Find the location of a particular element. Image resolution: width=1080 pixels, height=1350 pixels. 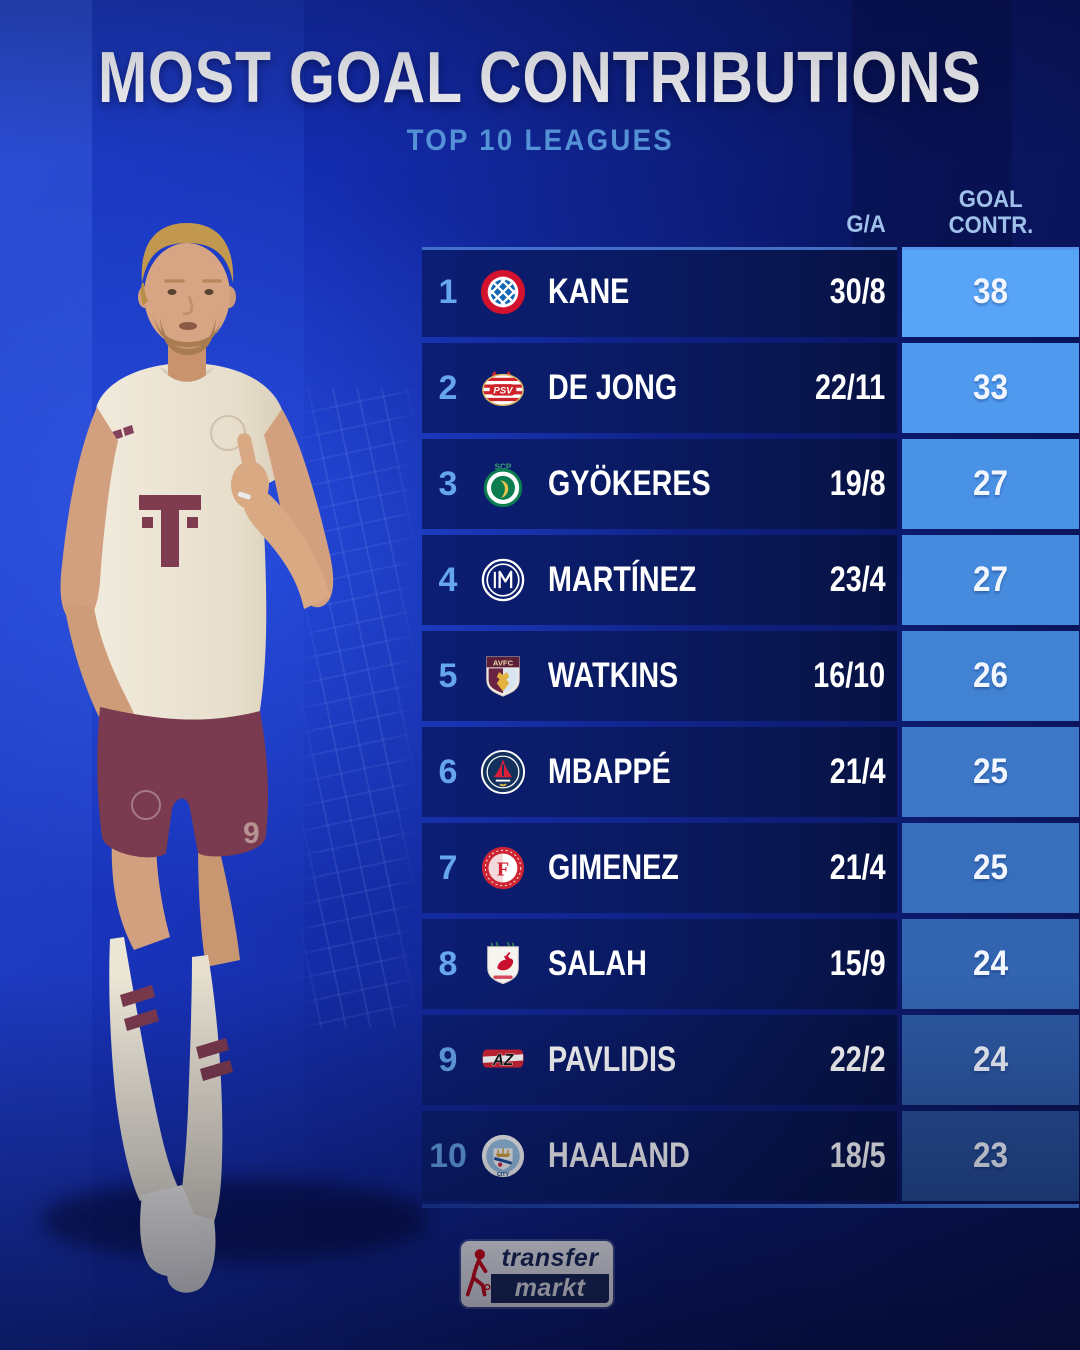

goal-contr-value: 26 is located at coordinates (990, 675).